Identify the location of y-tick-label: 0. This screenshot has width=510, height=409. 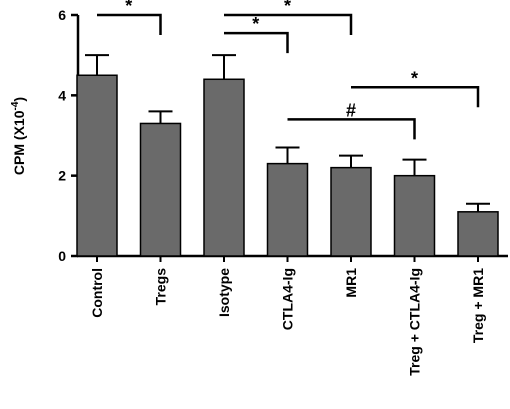
(62, 256).